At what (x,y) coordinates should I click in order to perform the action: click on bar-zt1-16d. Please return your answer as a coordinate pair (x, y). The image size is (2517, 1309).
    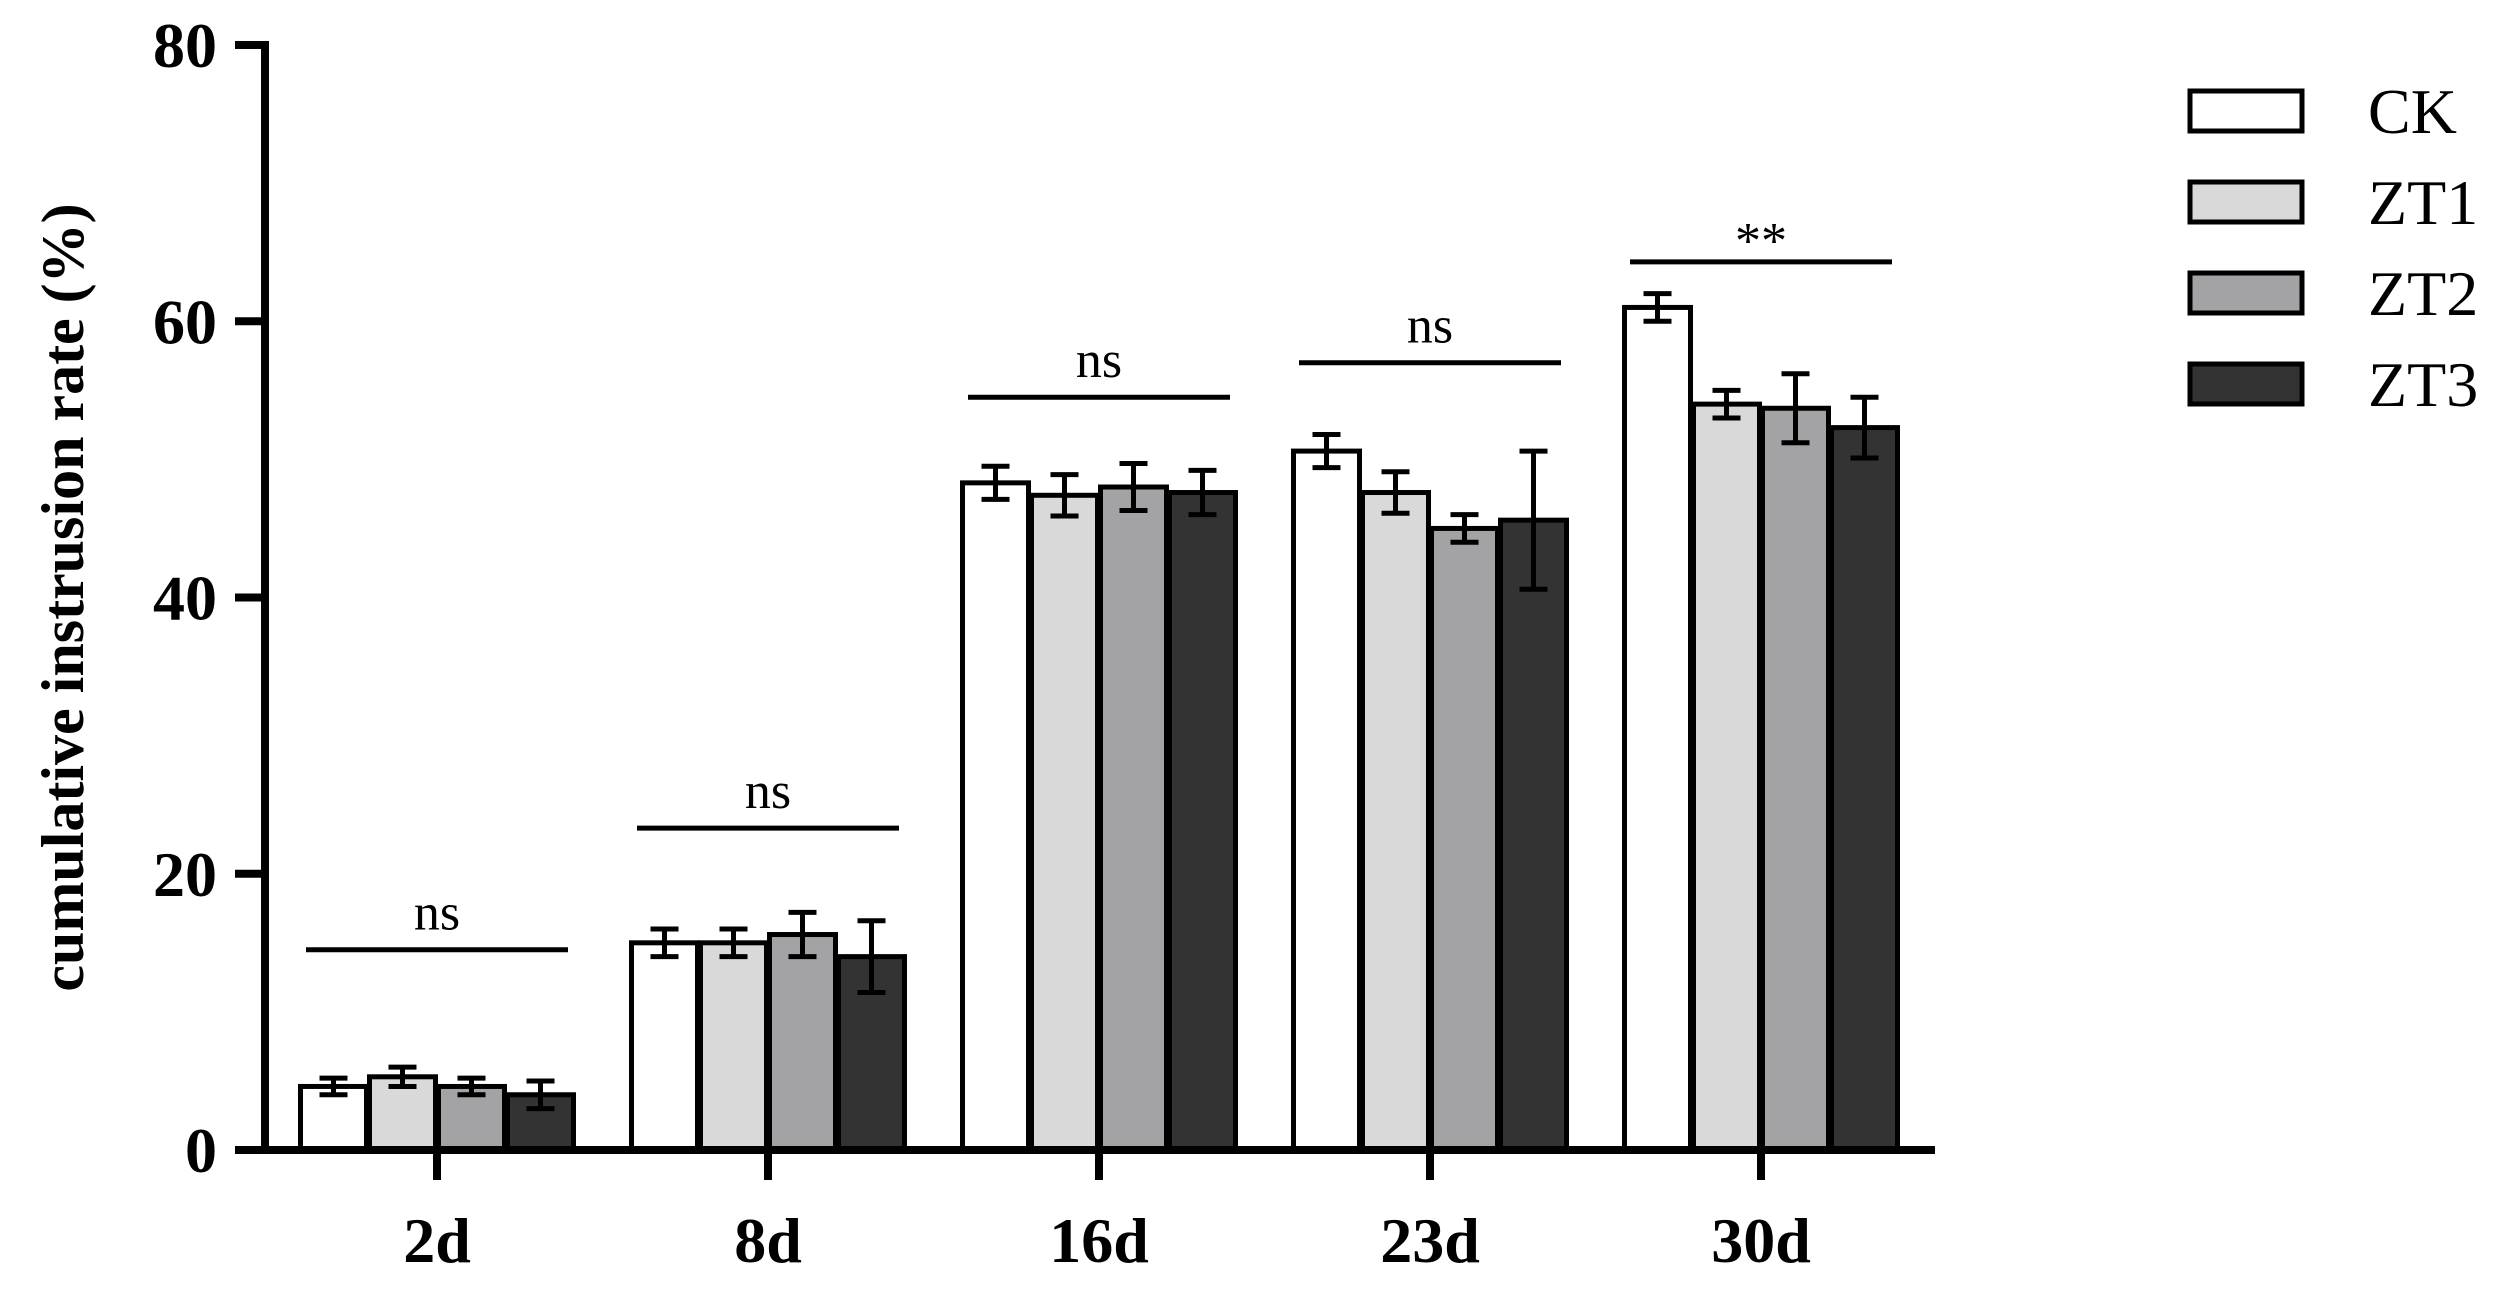
    Looking at the image, I should click on (1064, 822).